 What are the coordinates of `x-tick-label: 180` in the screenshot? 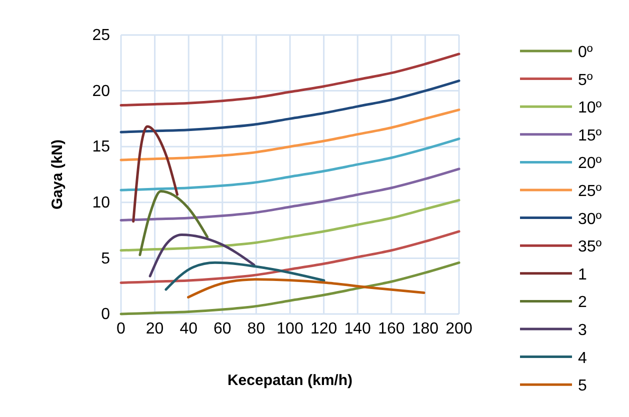 It's located at (425, 329).